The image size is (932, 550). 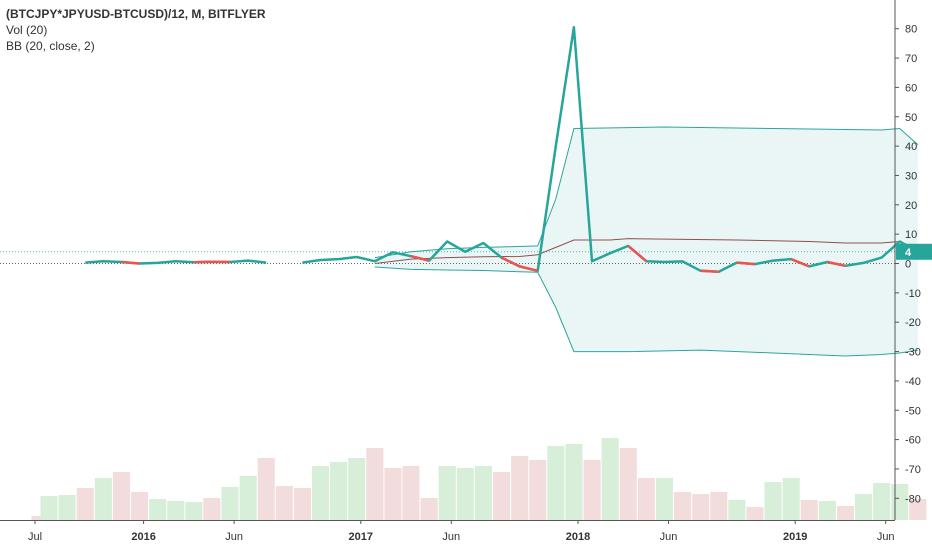 What do you see at coordinates (913, 499) in the screenshot?
I see `price-axis-label: -80` at bounding box center [913, 499].